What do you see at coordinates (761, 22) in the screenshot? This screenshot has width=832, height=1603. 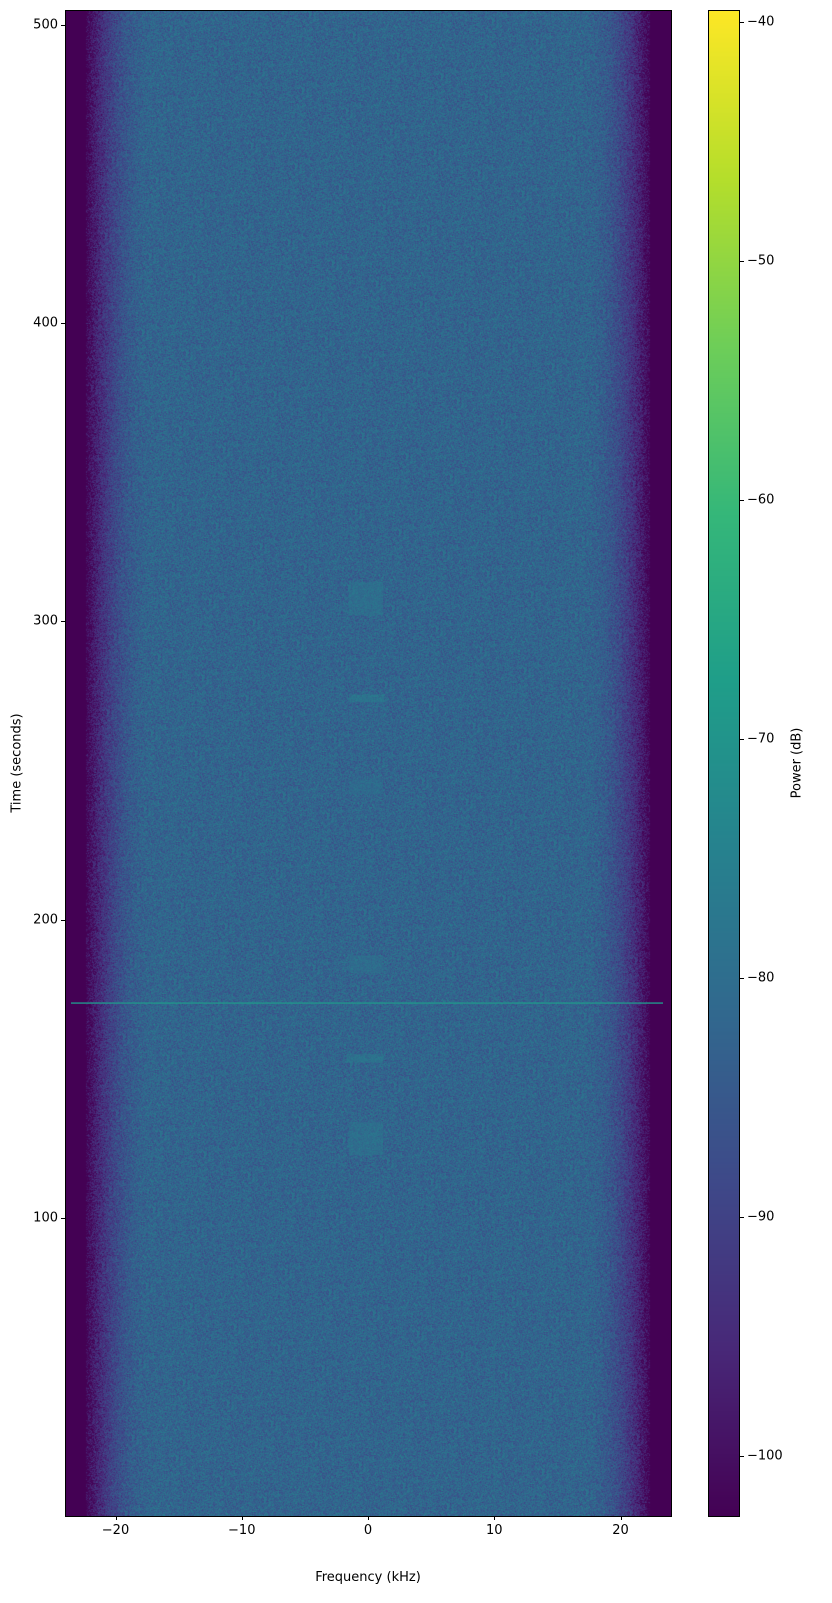 I see `colorbar-tick-label: −40` at bounding box center [761, 22].